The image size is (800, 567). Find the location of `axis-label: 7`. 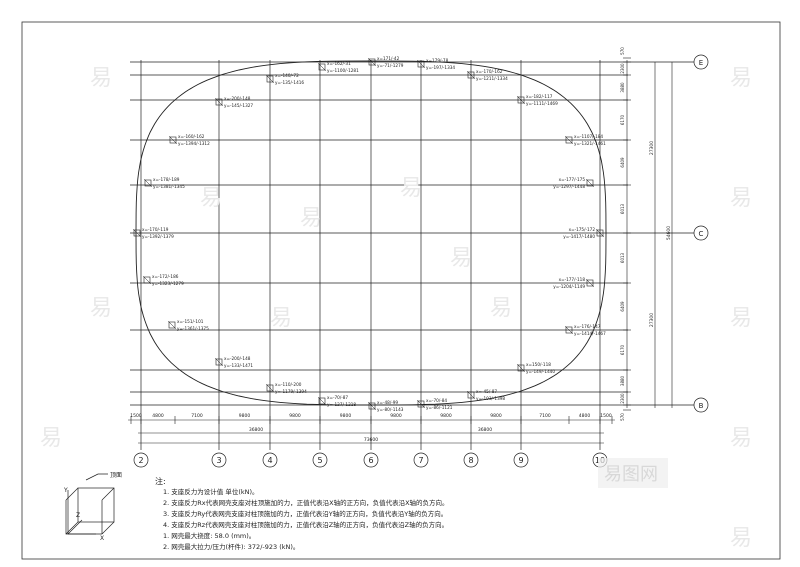

axis-label: 7 is located at coordinates (420, 460).